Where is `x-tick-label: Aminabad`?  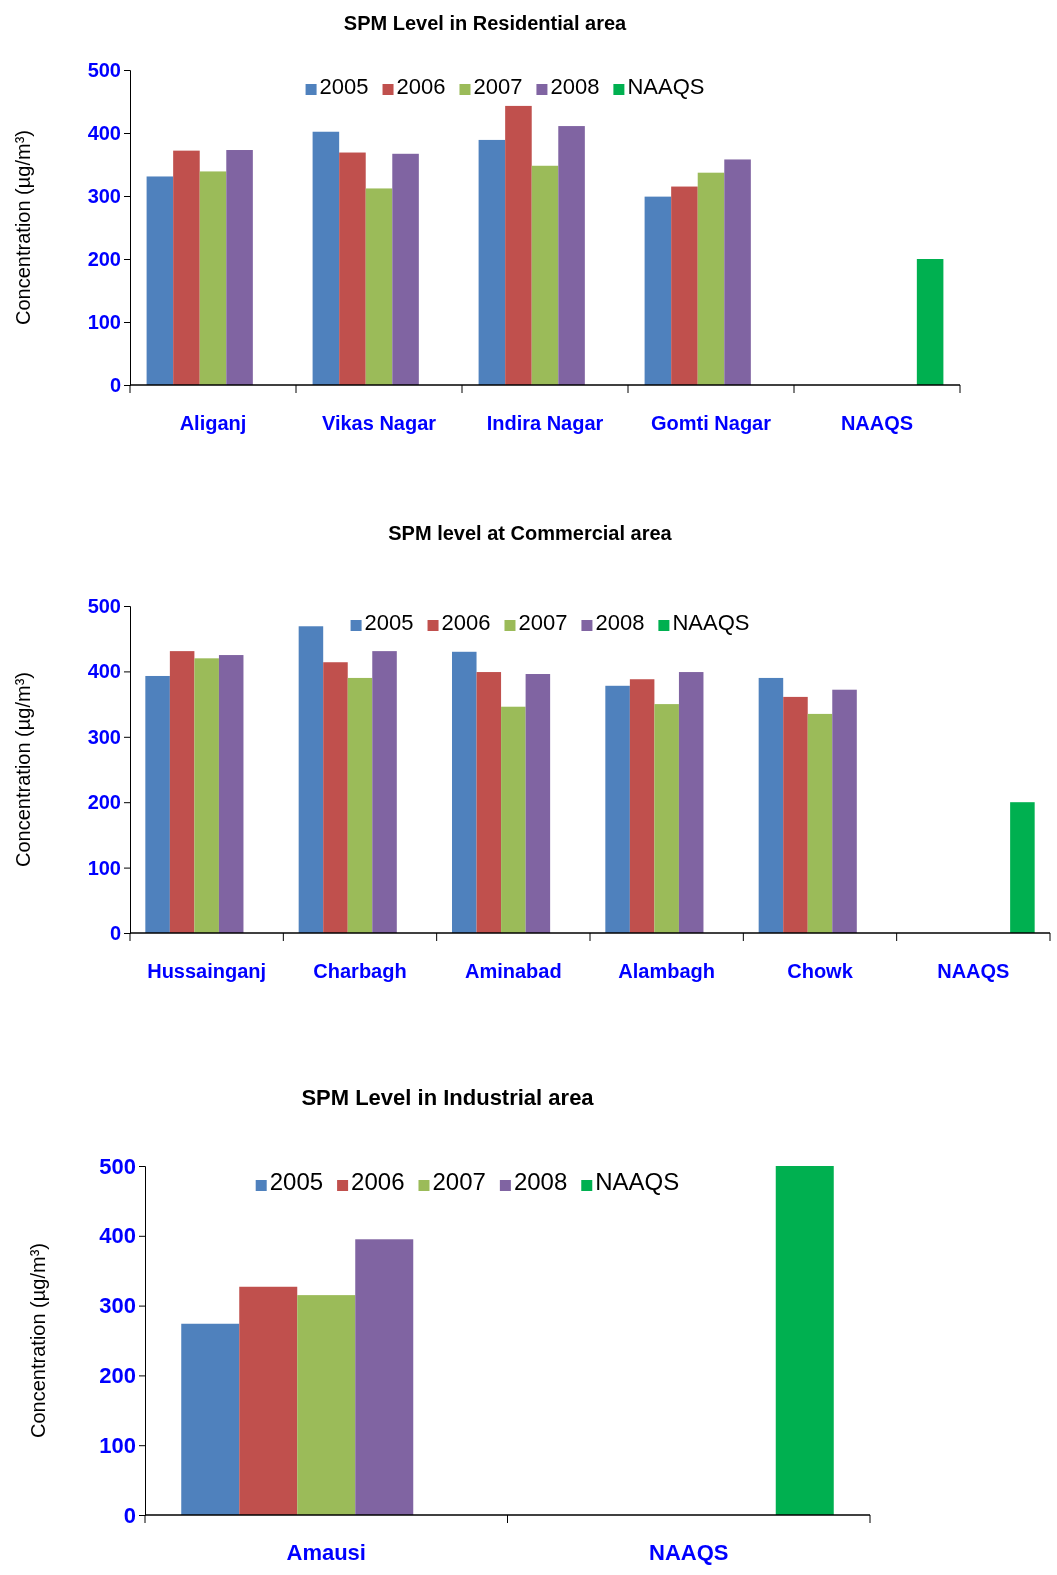
x-tick-label: Aminabad is located at coordinates (513, 971).